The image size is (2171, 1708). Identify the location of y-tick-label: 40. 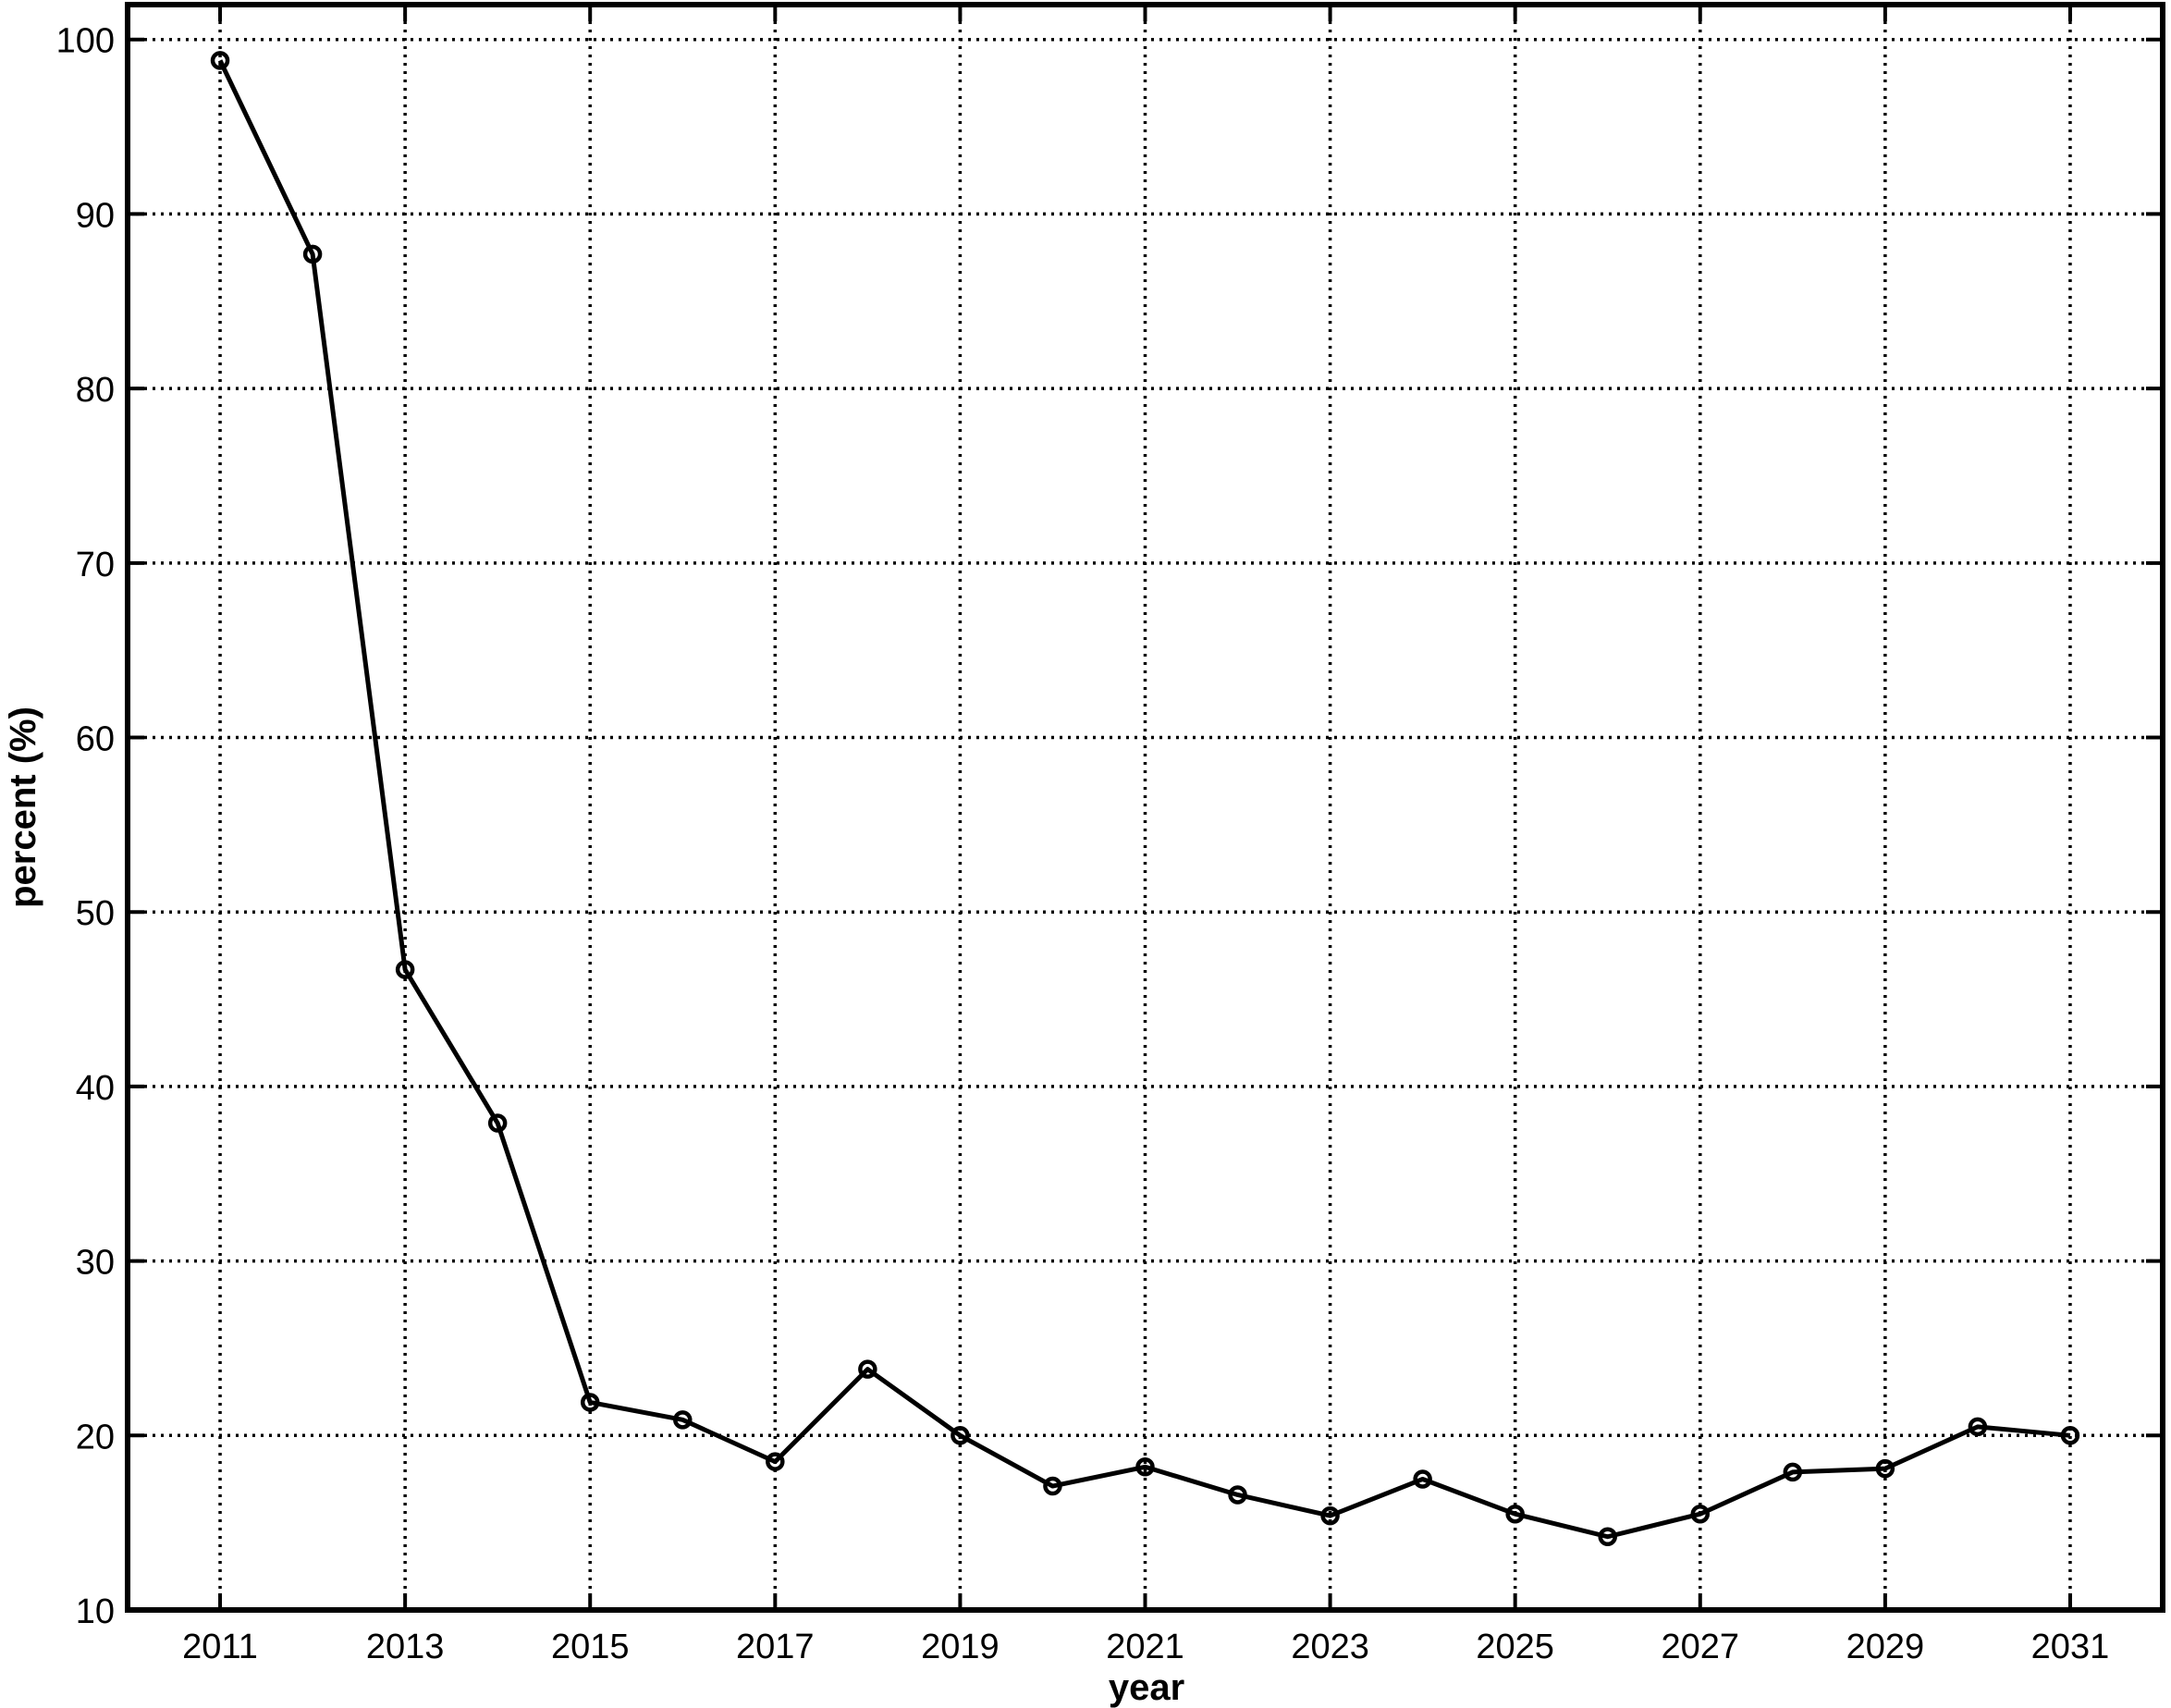
(95, 1088).